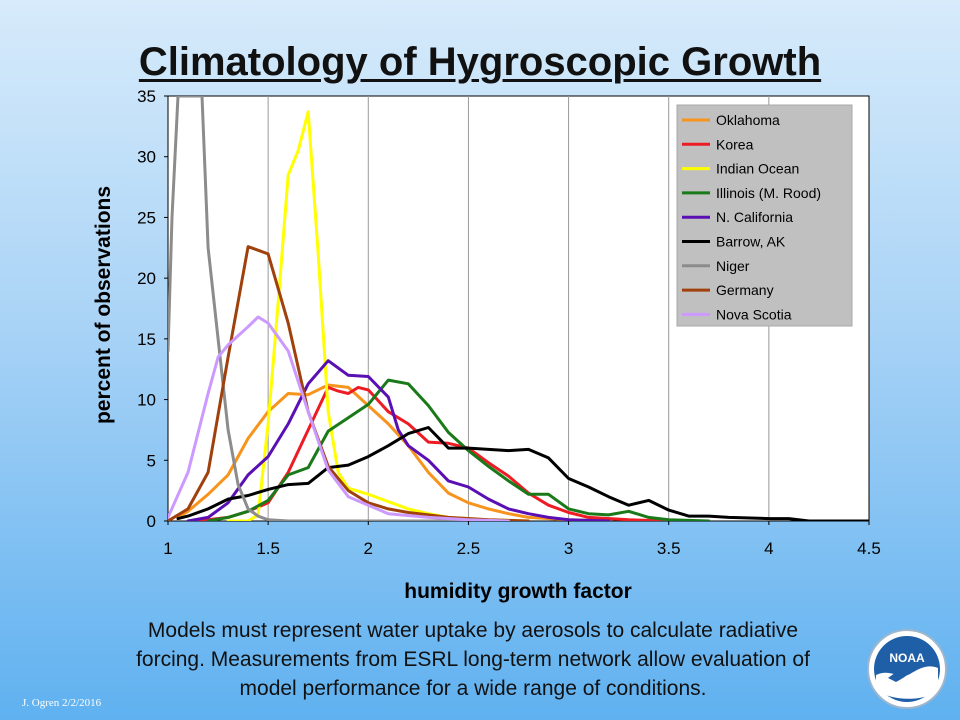  What do you see at coordinates (152, 309) in the screenshot?
I see `y-axis-ticks: 0 5 10 15 20 25 30 35` at bounding box center [152, 309].